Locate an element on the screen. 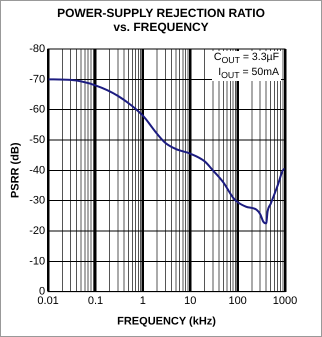 The height and width of the screenshot is (337, 322). annotation: C$_{OUT}$ = 3.3µF is located at coordinates (246, 58).